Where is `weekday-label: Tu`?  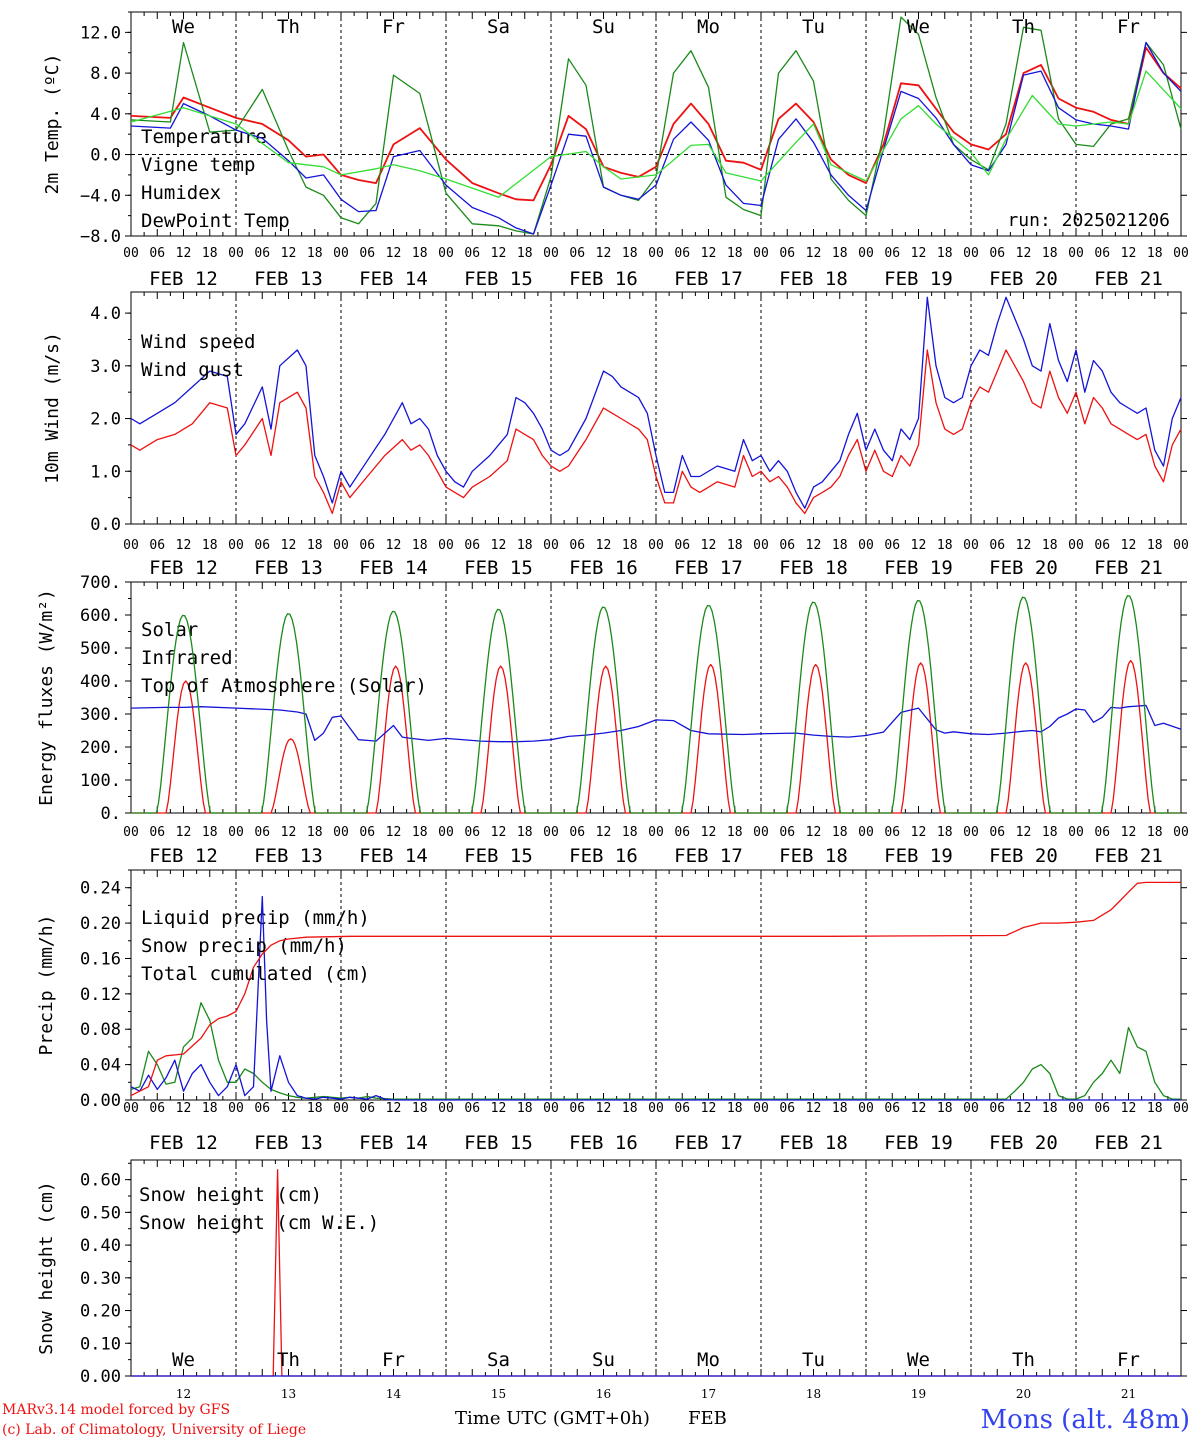
weekday-label: Tu is located at coordinates (813, 1360).